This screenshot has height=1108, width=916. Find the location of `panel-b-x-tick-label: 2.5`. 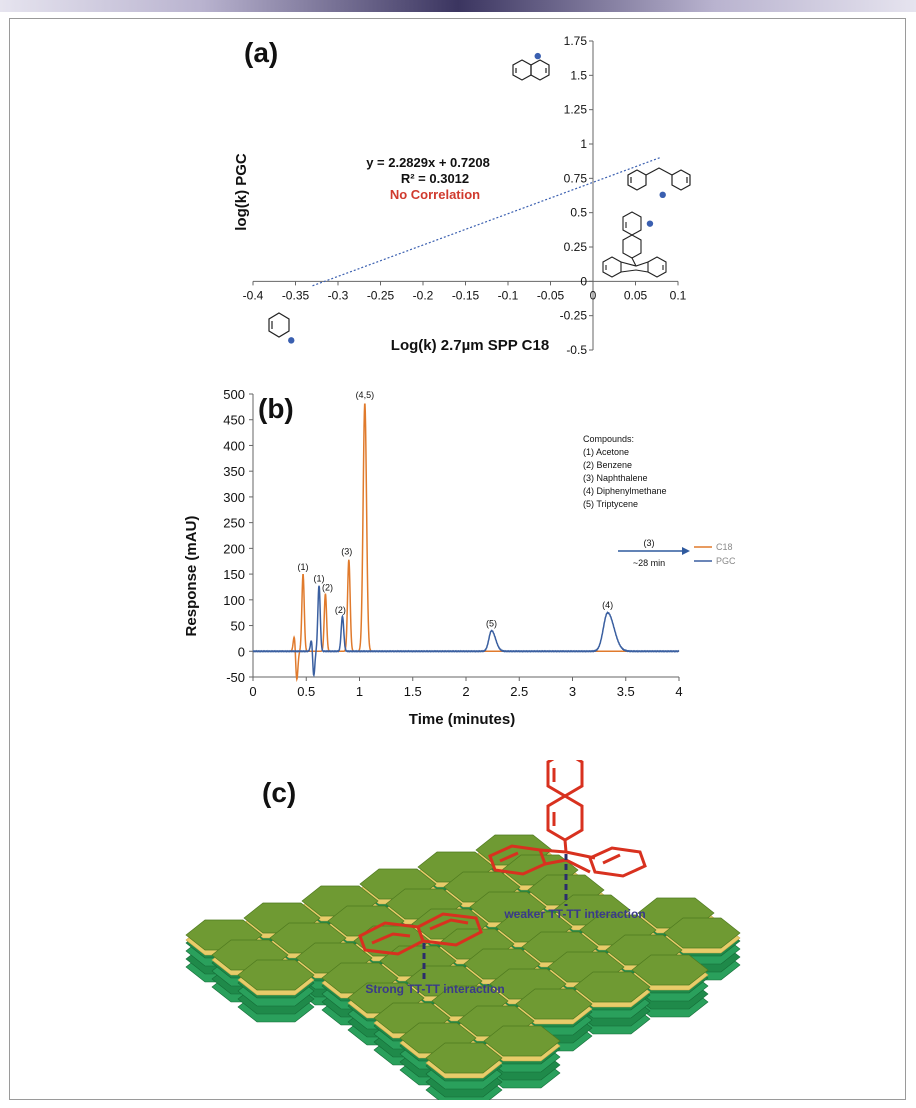

panel-b-x-tick-label: 2.5 is located at coordinates (519, 691).